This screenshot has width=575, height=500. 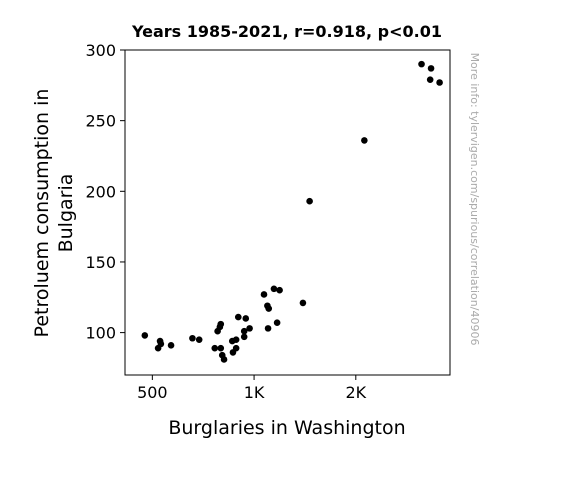 What do you see at coordinates (152, 392) in the screenshot?
I see `x-tick-label: 500` at bounding box center [152, 392].